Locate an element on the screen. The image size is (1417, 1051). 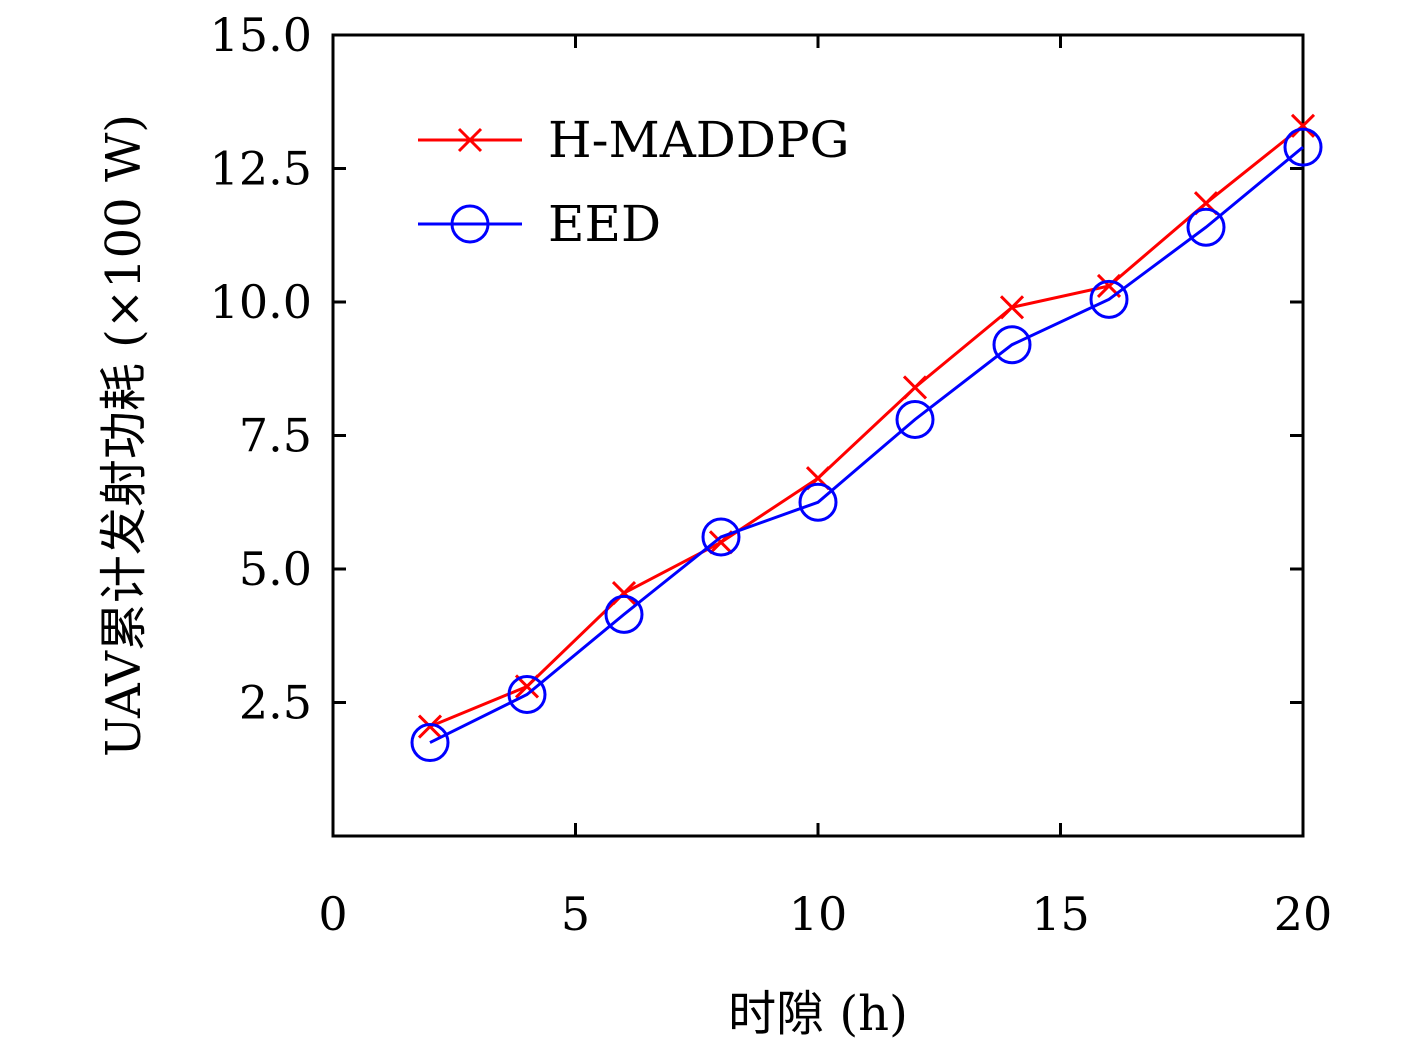
legend-item: EED is located at coordinates (539, 224).